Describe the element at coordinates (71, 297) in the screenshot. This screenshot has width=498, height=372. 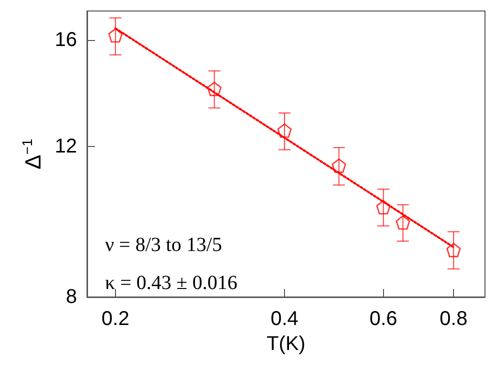
I see `y-tick-label: 8` at that location.